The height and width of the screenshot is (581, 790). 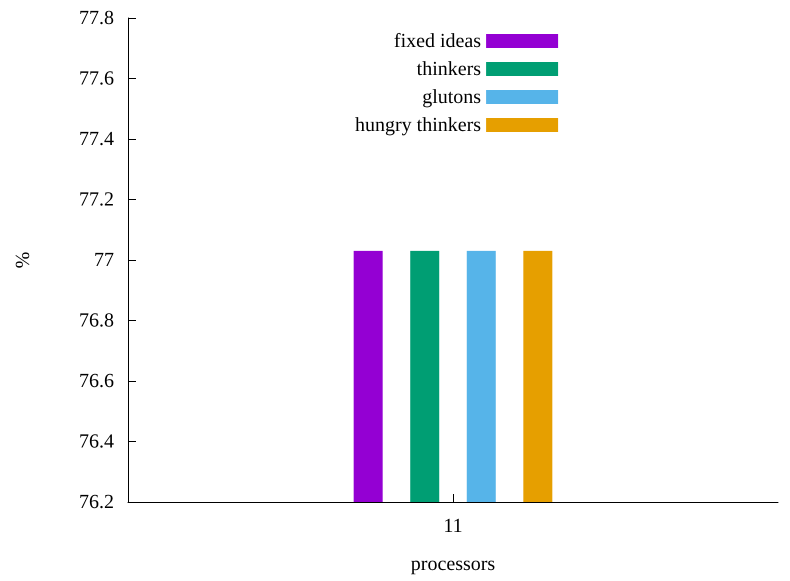 I want to click on x-axis-title: processors, so click(x=453, y=564).